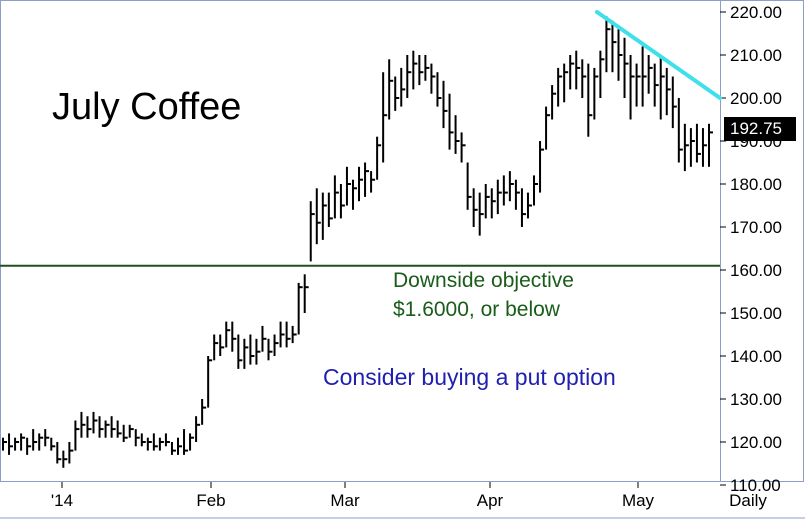  What do you see at coordinates (62, 500) in the screenshot?
I see `x-tick-label: '14` at bounding box center [62, 500].